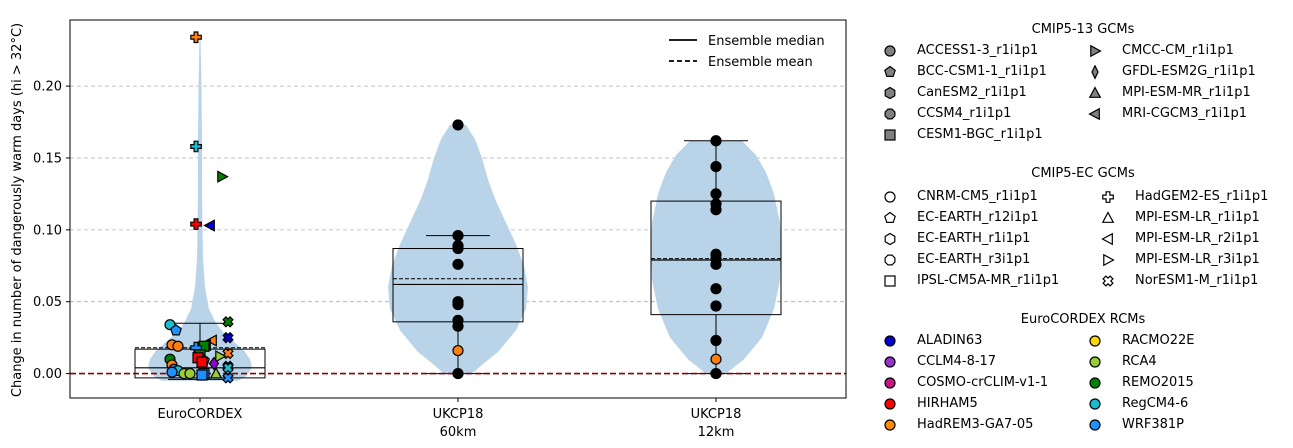 Image resolution: width=1293 pixels, height=448 pixels. What do you see at coordinates (978, 50) in the screenshot?
I see `legend-label: ACCESS1-3_r1i1p1` at bounding box center [978, 50].